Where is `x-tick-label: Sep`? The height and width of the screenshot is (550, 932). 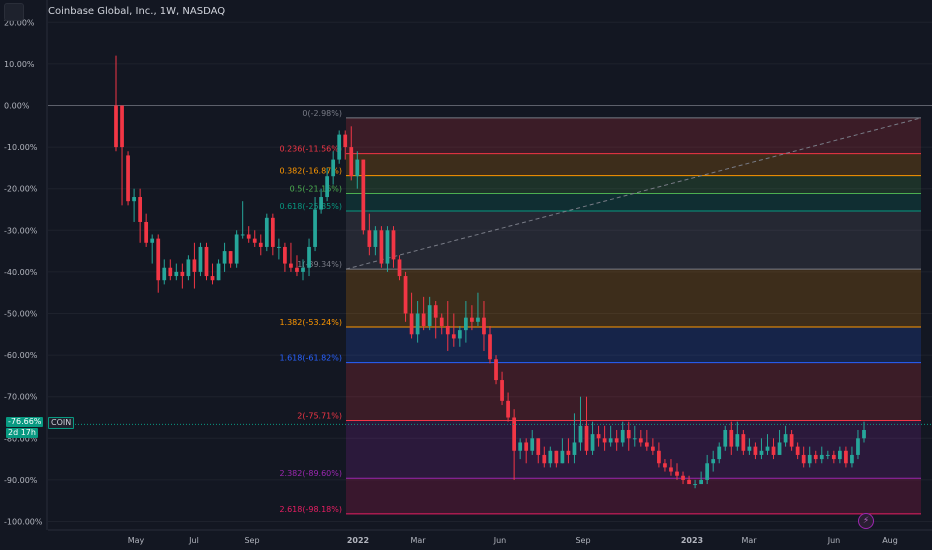
x-tick-label: Sep is located at coordinates (582, 540).